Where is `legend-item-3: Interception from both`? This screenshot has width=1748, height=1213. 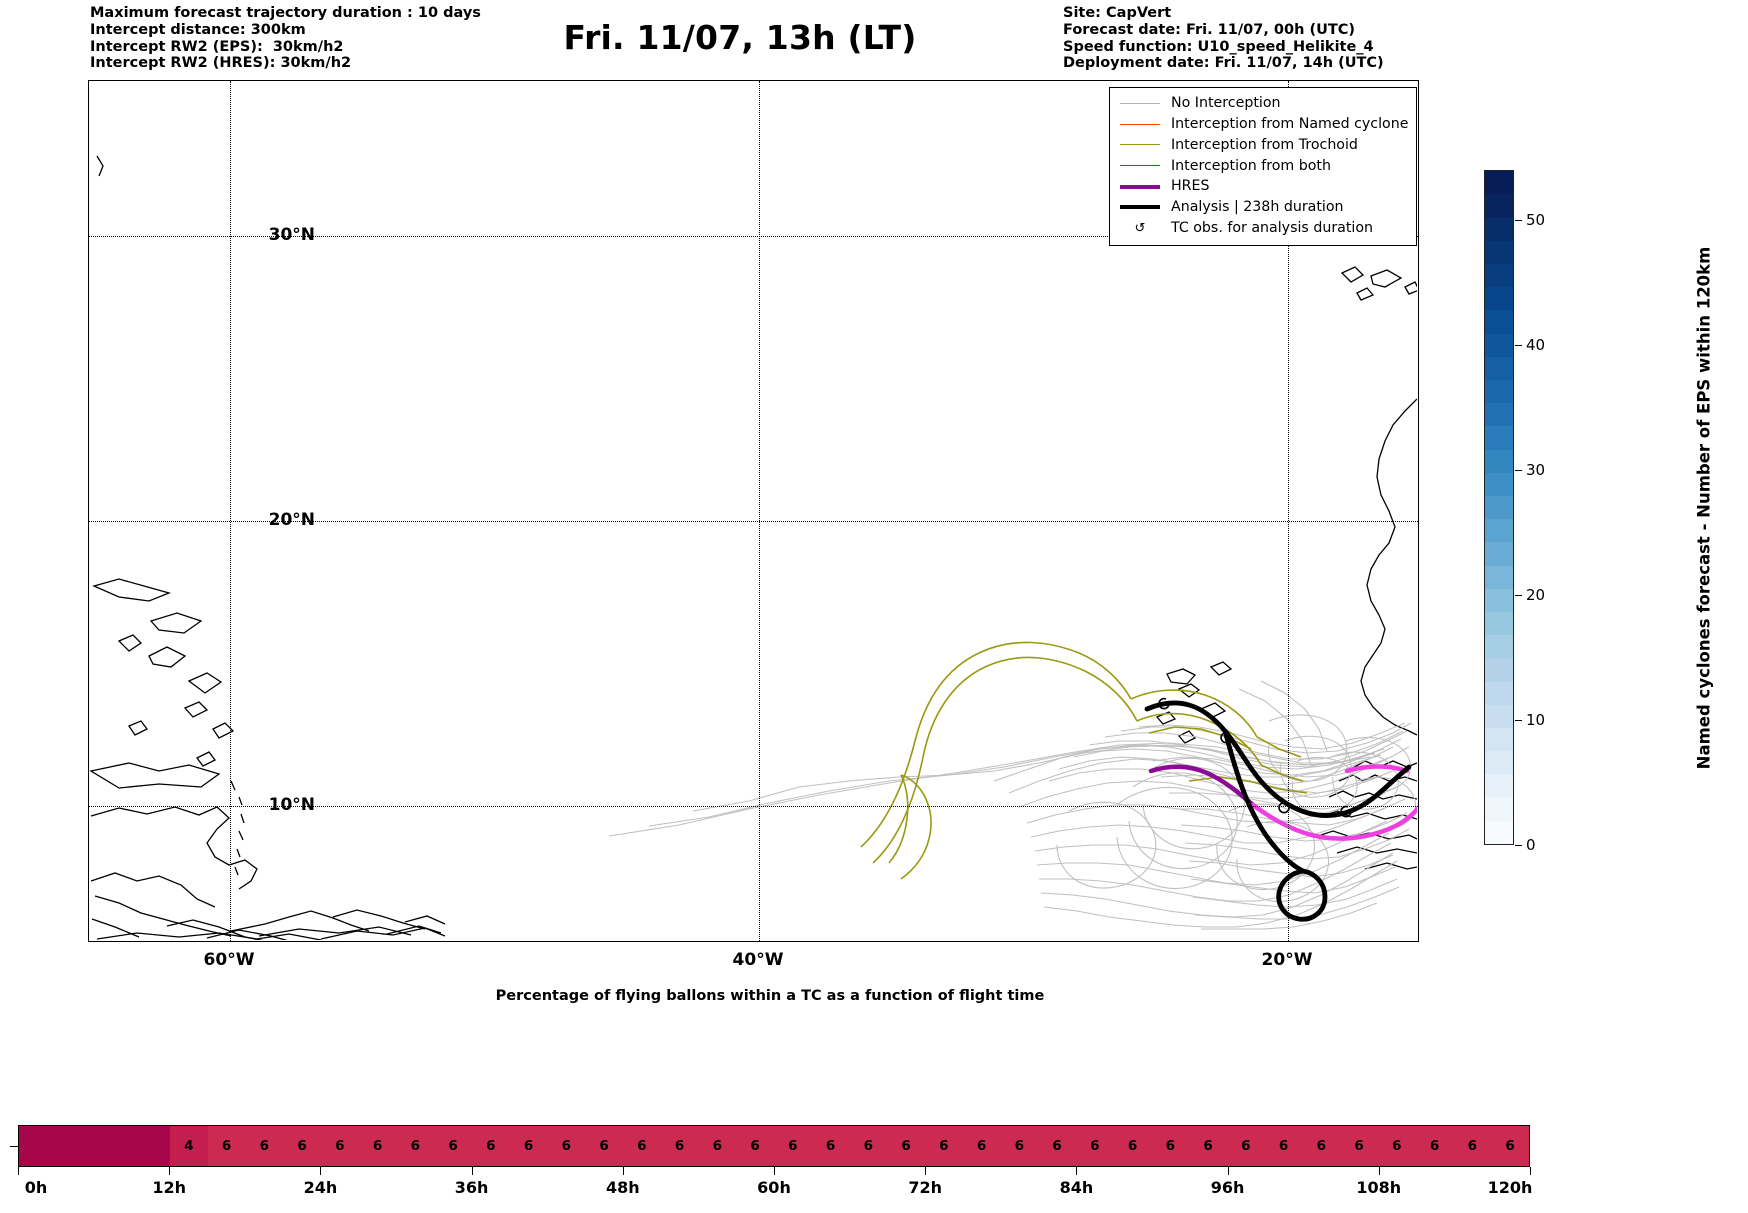 legend-item-3: Interception from both is located at coordinates (1263, 165).